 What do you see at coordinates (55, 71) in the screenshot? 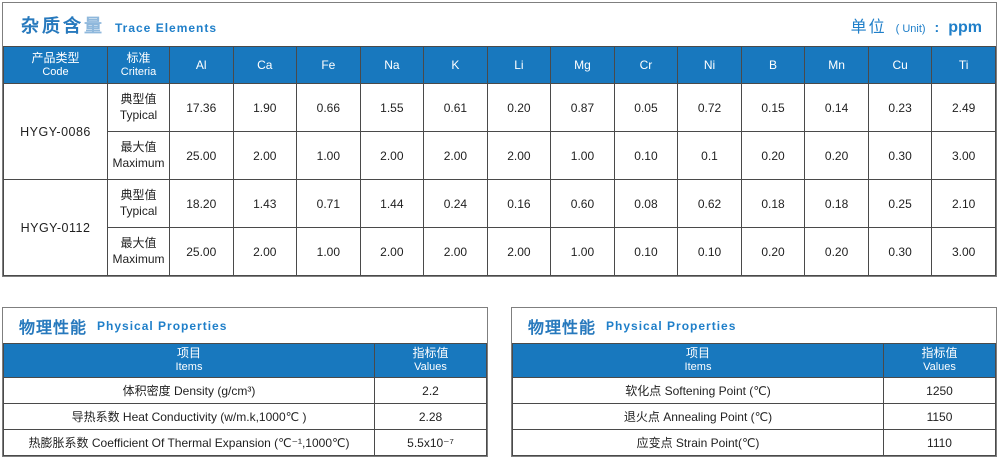
I see `col-header-code-en: Code` at bounding box center [55, 71].